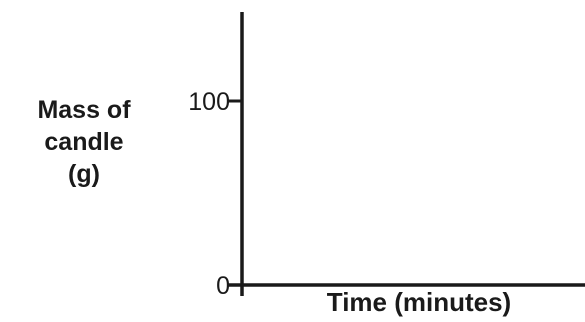 Image resolution: width=585 pixels, height=322 pixels. What do you see at coordinates (223, 286) in the screenshot?
I see `y-tick-label: 0` at bounding box center [223, 286].